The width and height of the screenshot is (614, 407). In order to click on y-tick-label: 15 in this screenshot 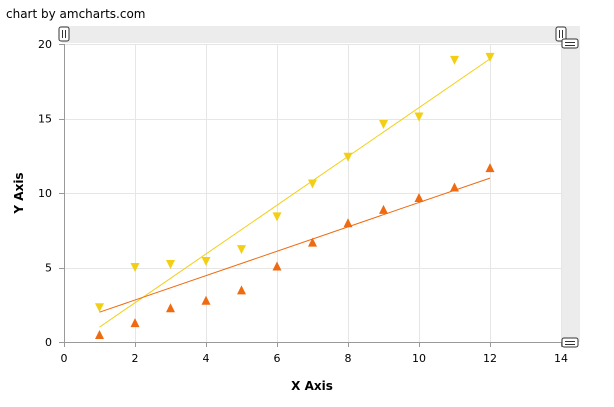, I will do `click(45, 119)`.